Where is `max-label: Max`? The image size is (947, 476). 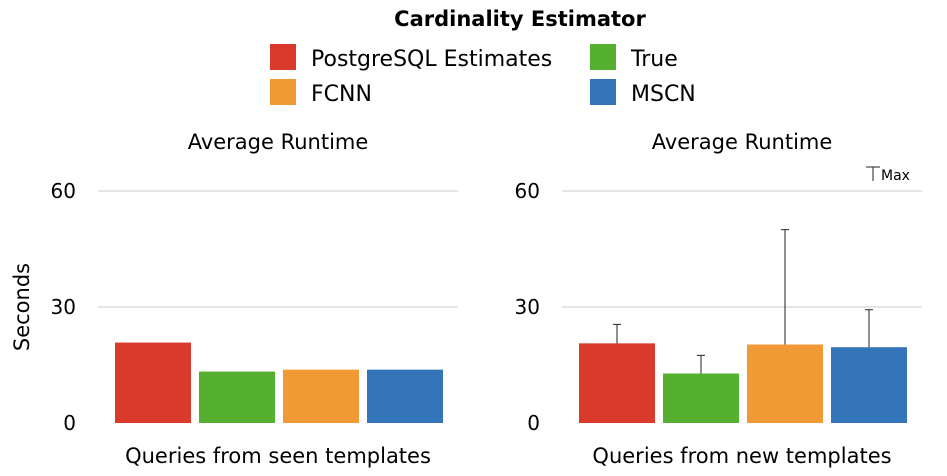
max-label: Max is located at coordinates (895, 176).